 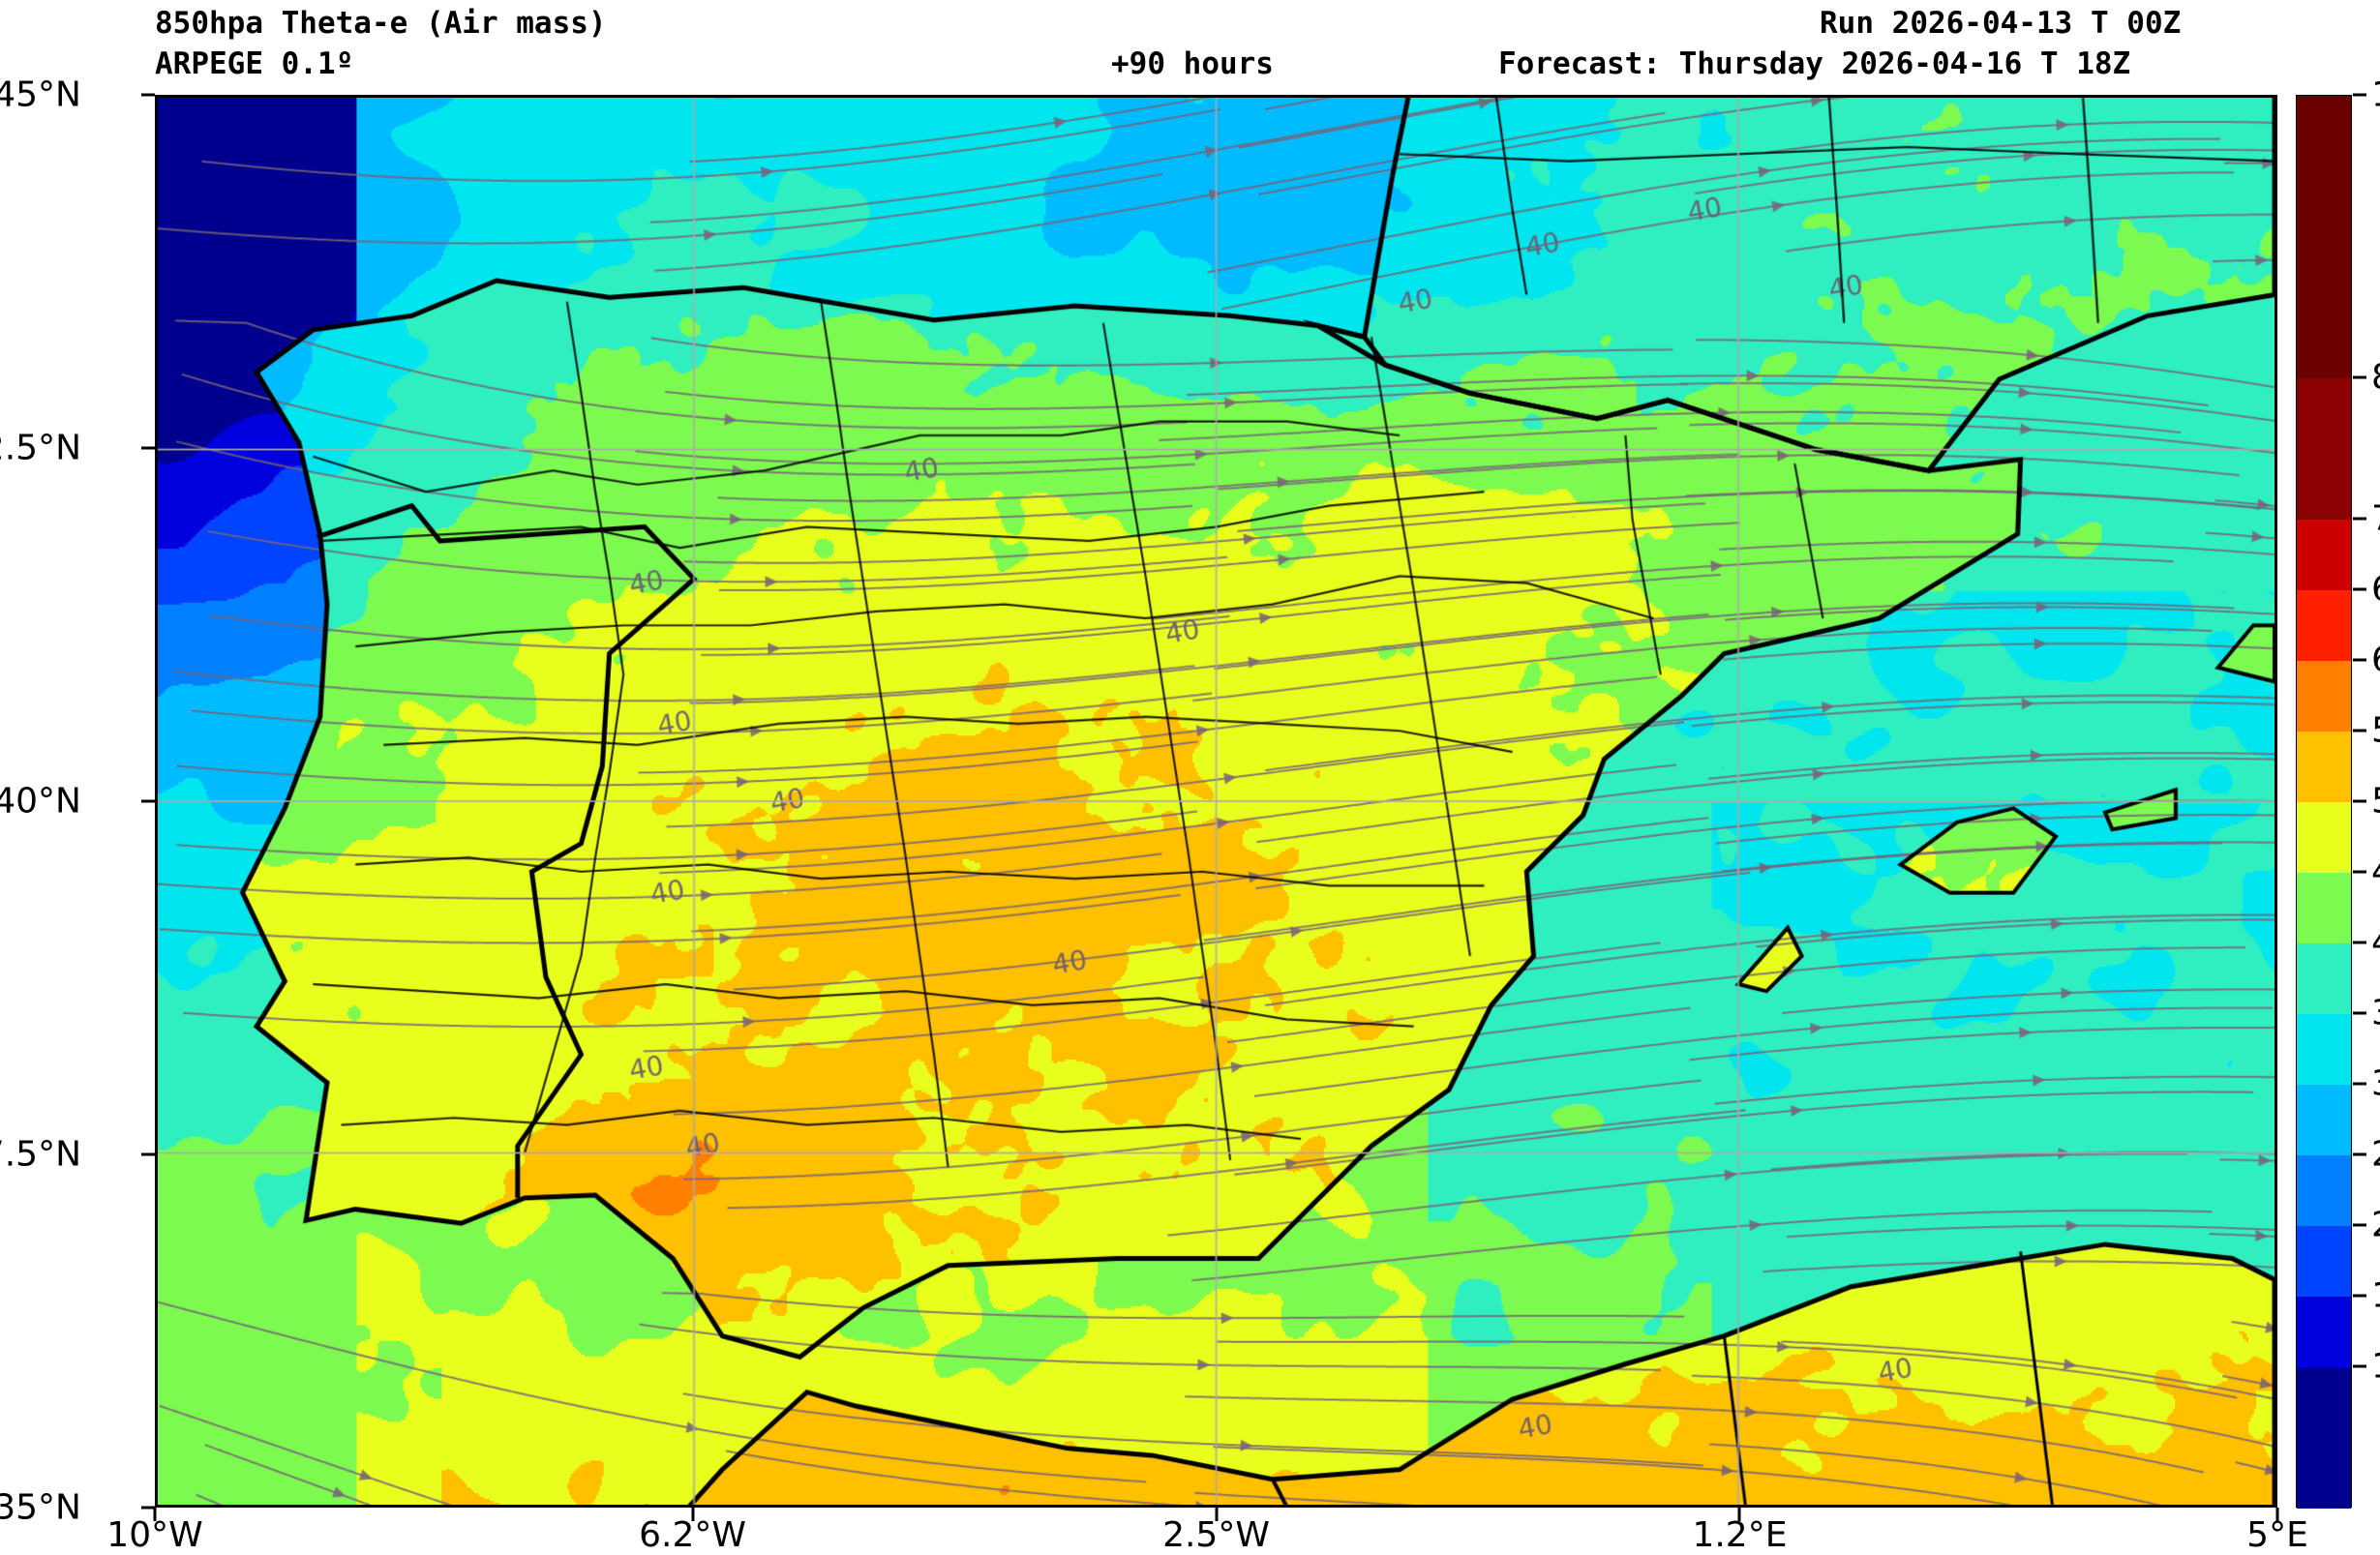 What do you see at coordinates (2375, 1084) in the screenshot?
I see `colorbar-tick-label: 30` at bounding box center [2375, 1084].